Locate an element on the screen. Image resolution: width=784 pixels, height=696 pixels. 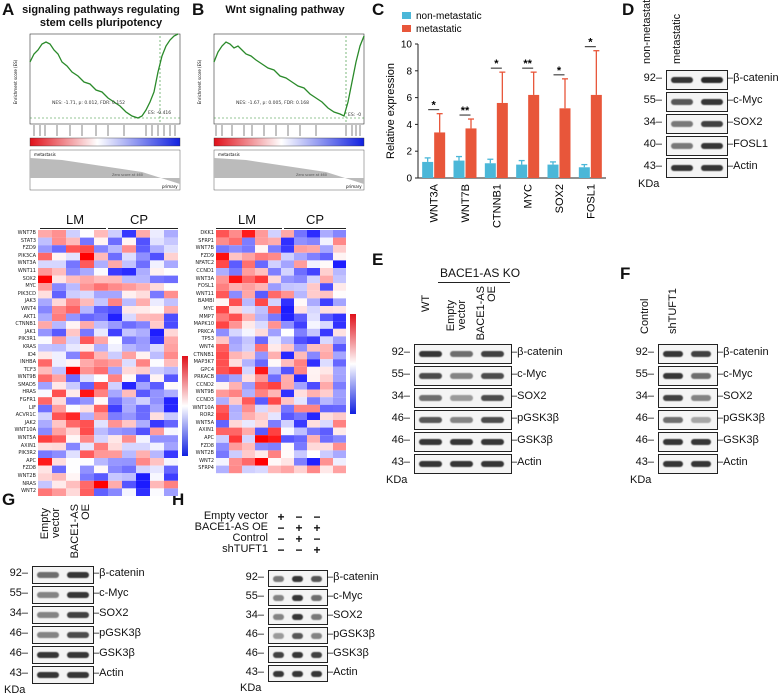
sig-marker: * is located at coordinates (496, 64).